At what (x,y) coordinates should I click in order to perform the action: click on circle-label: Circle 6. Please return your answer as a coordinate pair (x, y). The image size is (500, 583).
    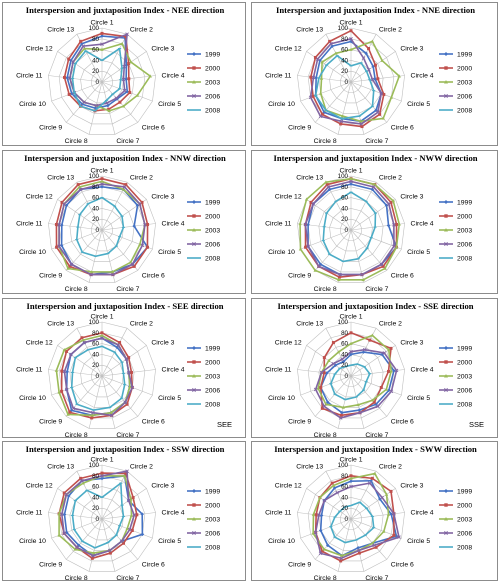
    Looking at the image, I should click on (402, 421).